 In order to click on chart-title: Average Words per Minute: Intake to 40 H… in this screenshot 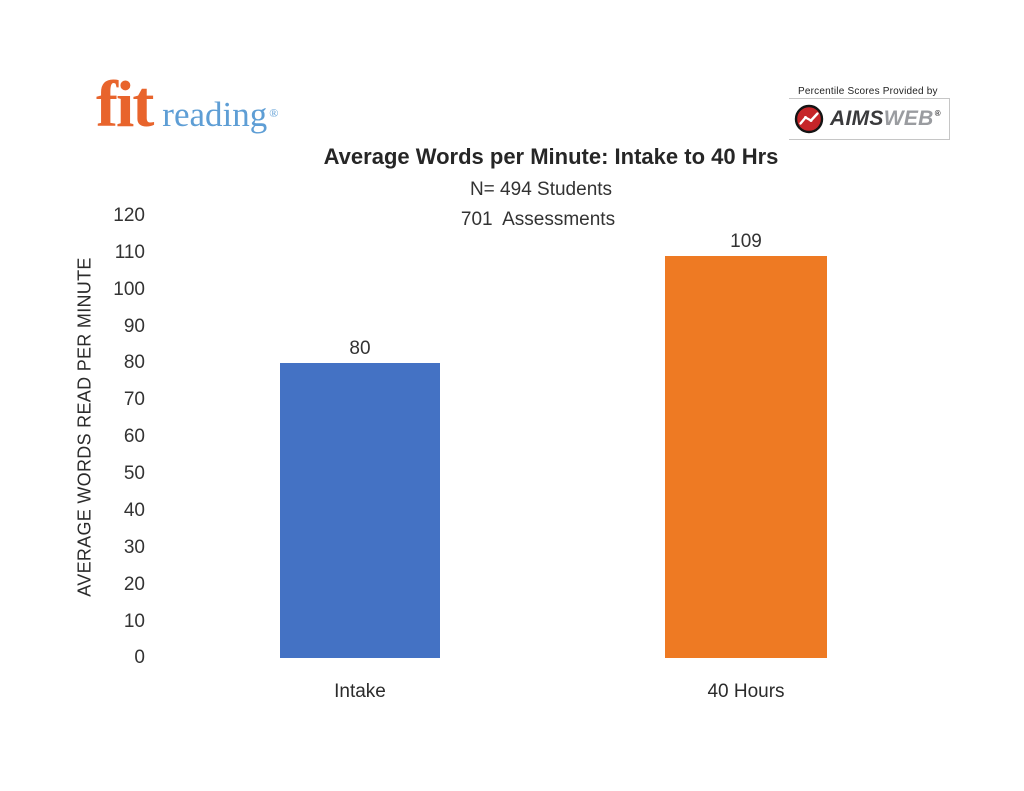, I will do `click(551, 156)`.